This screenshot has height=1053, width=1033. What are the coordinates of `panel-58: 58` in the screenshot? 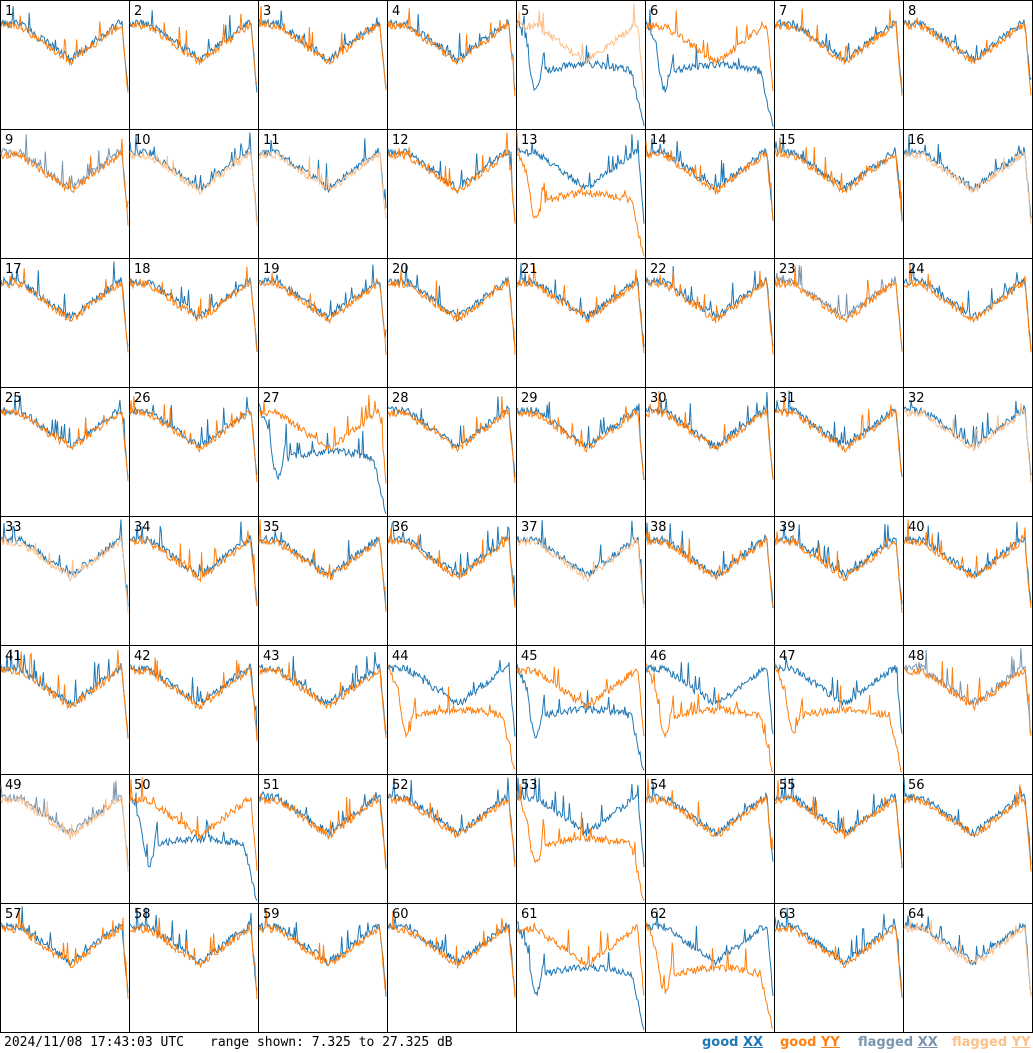 It's located at (194, 968).